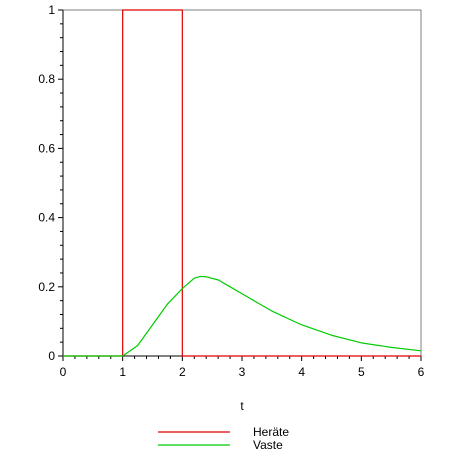 Image resolution: width=464 pixels, height=469 pixels. What do you see at coordinates (361, 372) in the screenshot?
I see `x-tick-label: 5` at bounding box center [361, 372].